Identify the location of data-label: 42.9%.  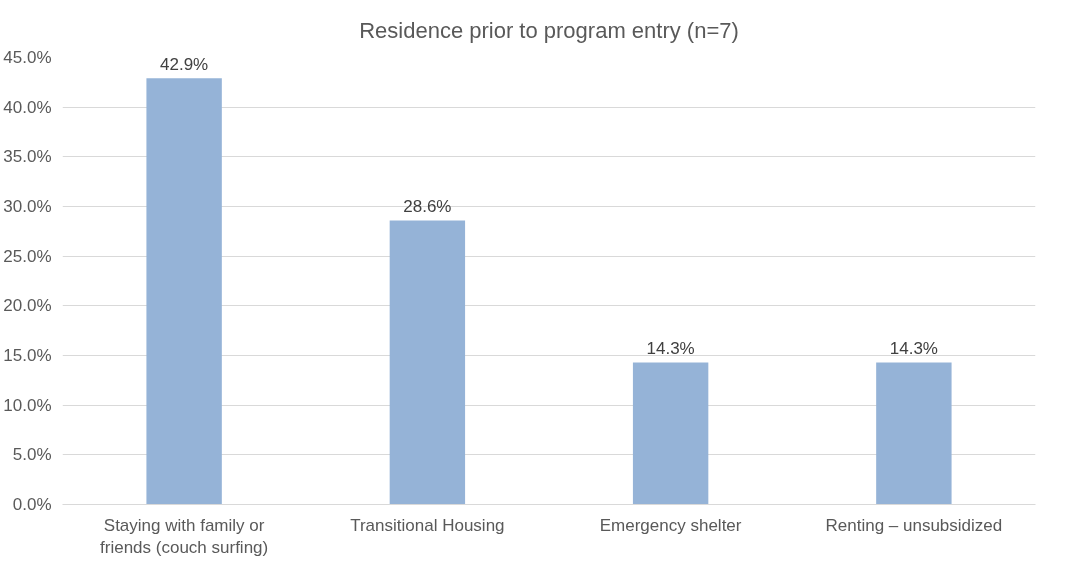
(184, 65).